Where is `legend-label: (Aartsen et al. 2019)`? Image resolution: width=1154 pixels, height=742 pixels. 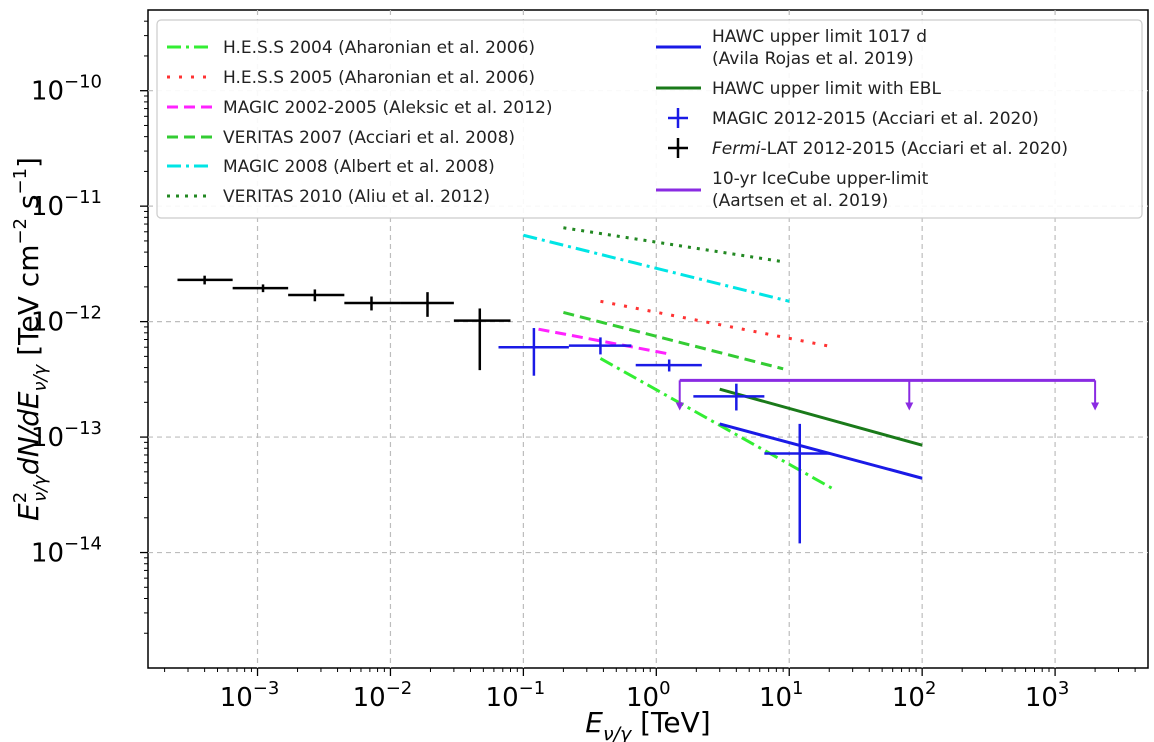
legend-label: (Aartsen et al. 2019) is located at coordinates (800, 201).